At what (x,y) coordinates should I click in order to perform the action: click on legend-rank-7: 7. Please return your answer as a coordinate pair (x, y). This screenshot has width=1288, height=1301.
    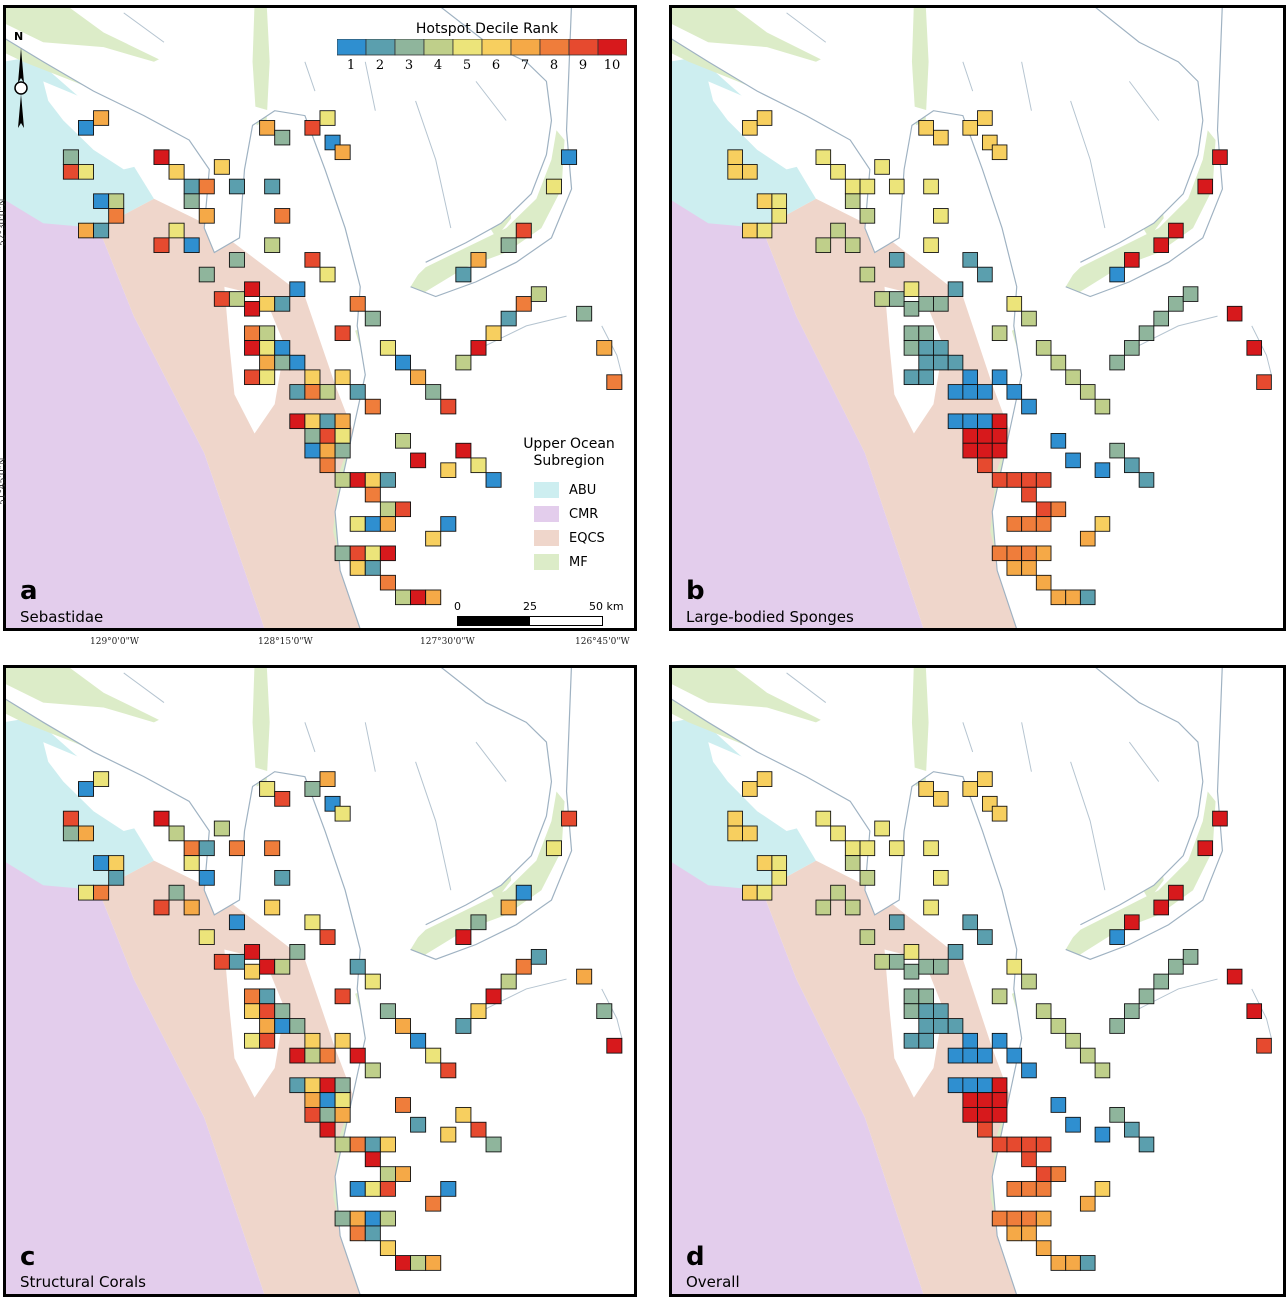
    Looking at the image, I should click on (525, 65).